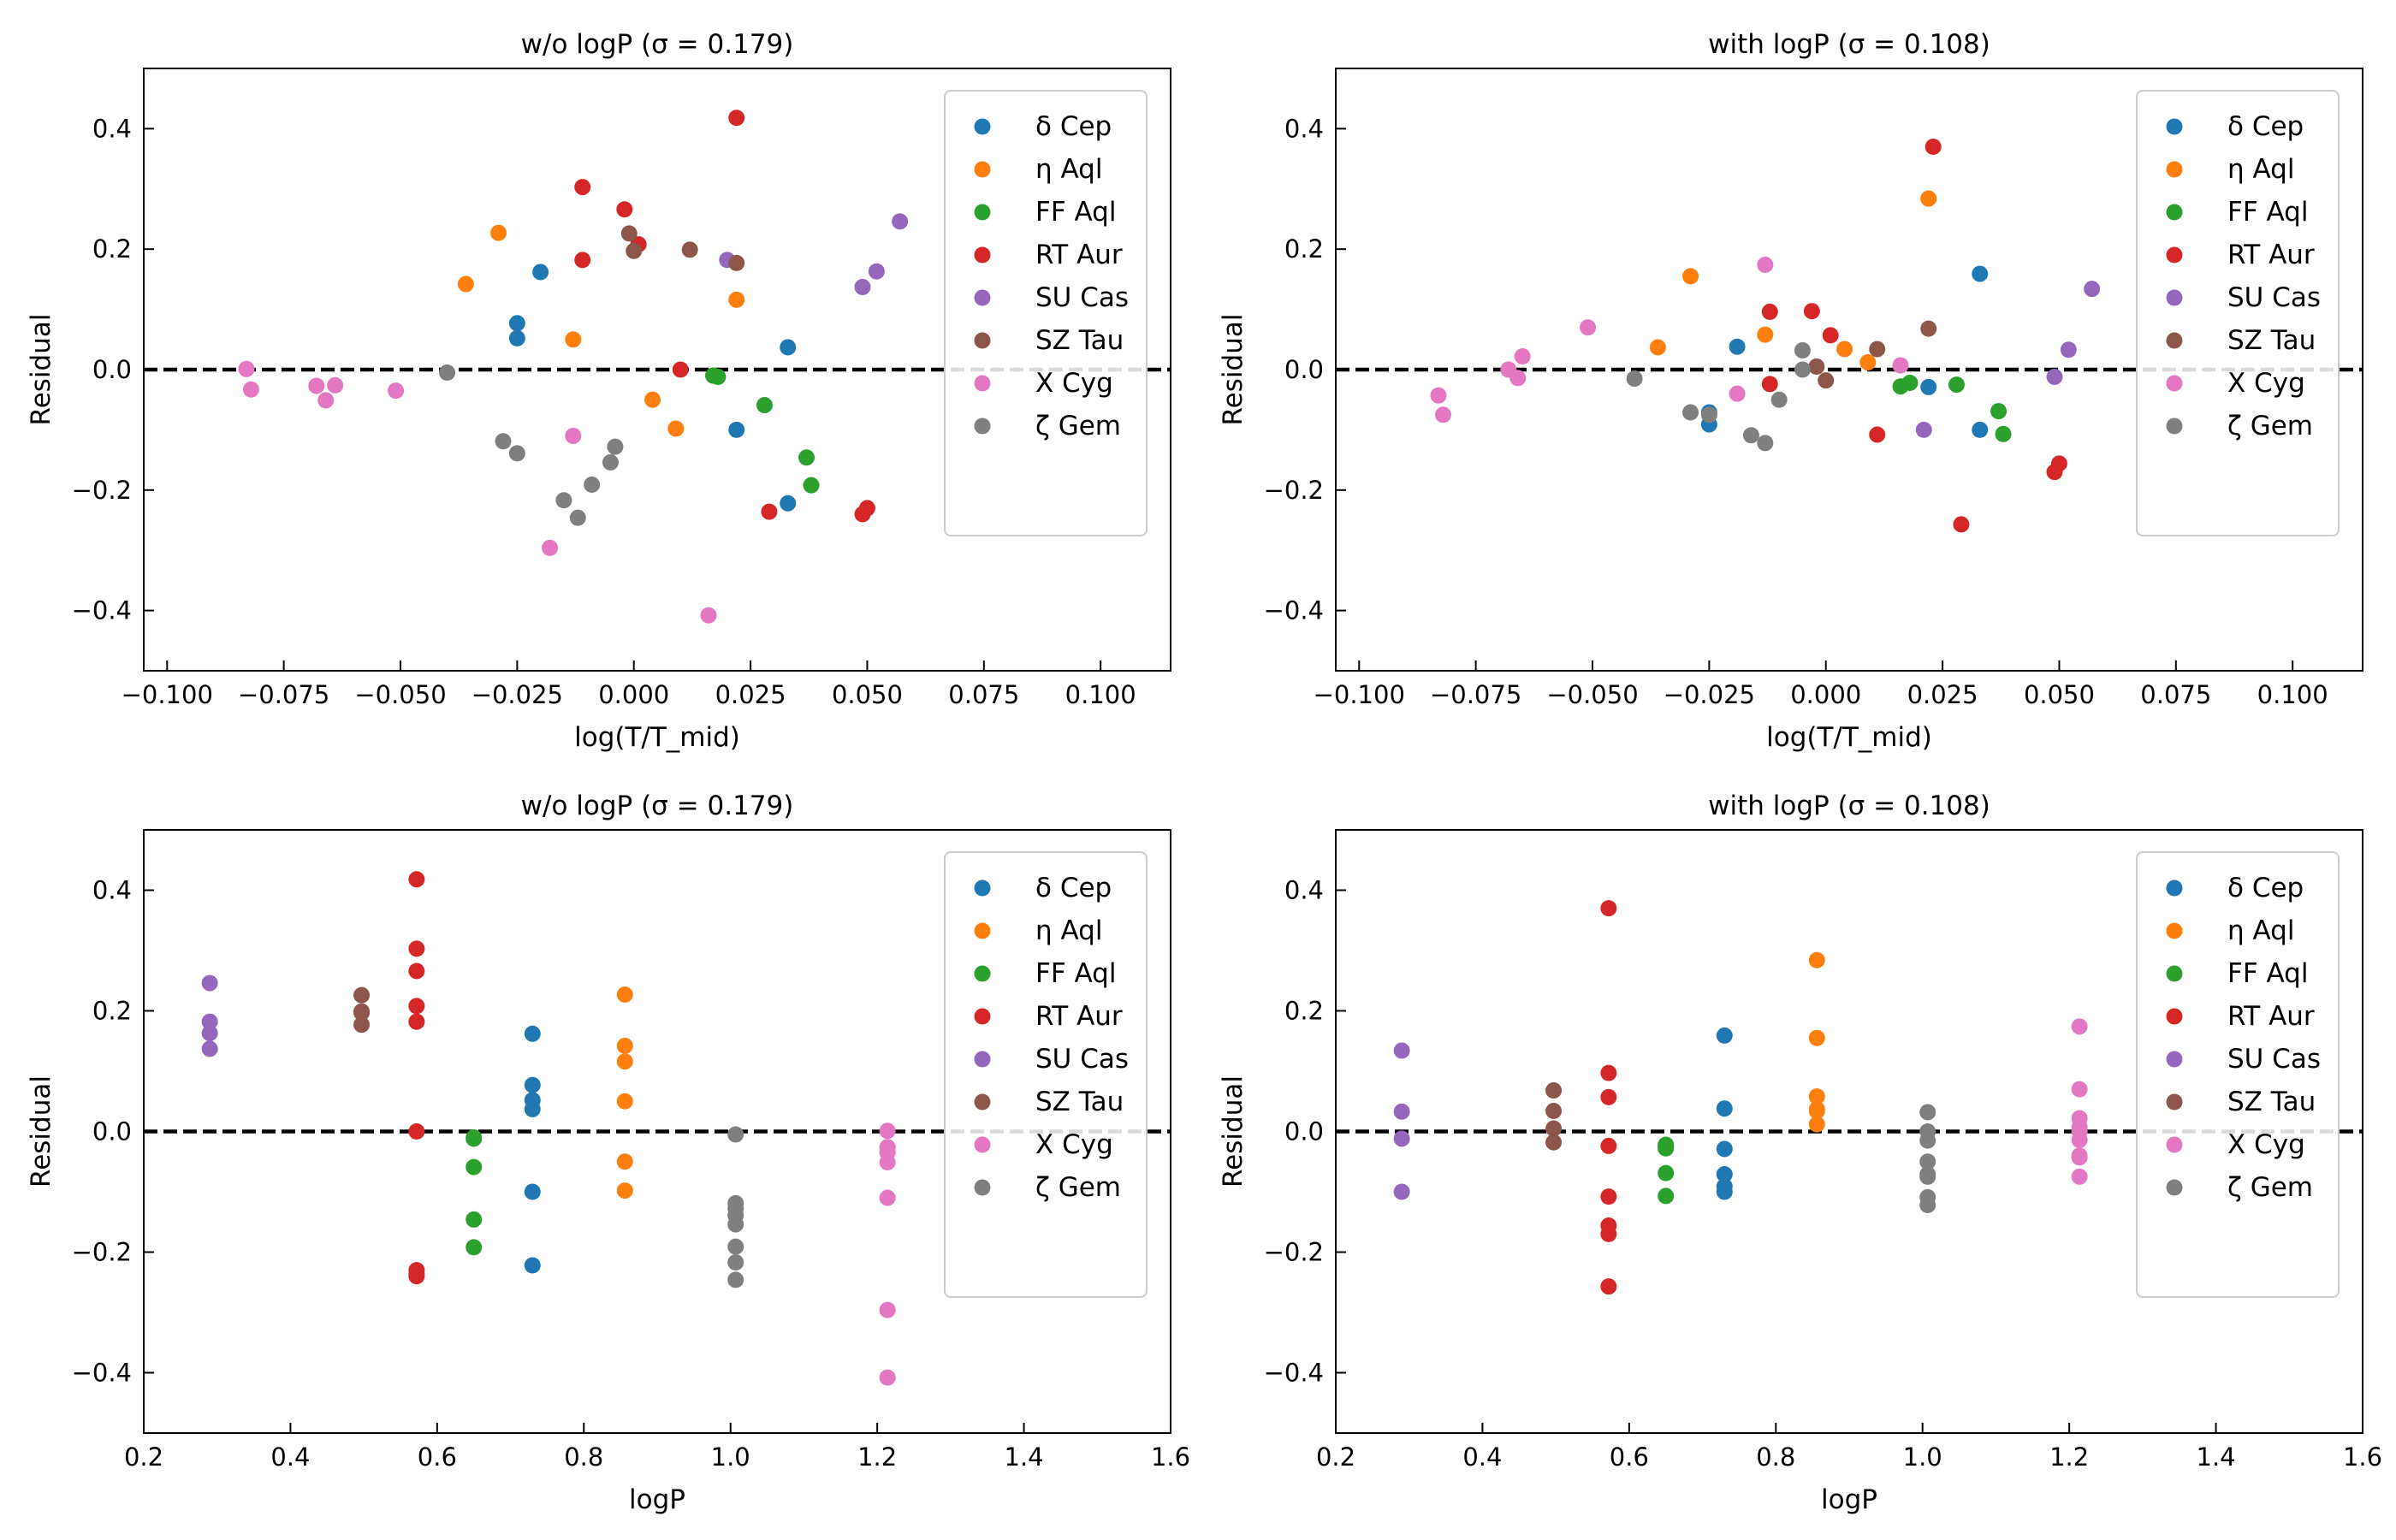  What do you see at coordinates (1999, 411) in the screenshot?
I see `data-point-FF-Aql` at bounding box center [1999, 411].